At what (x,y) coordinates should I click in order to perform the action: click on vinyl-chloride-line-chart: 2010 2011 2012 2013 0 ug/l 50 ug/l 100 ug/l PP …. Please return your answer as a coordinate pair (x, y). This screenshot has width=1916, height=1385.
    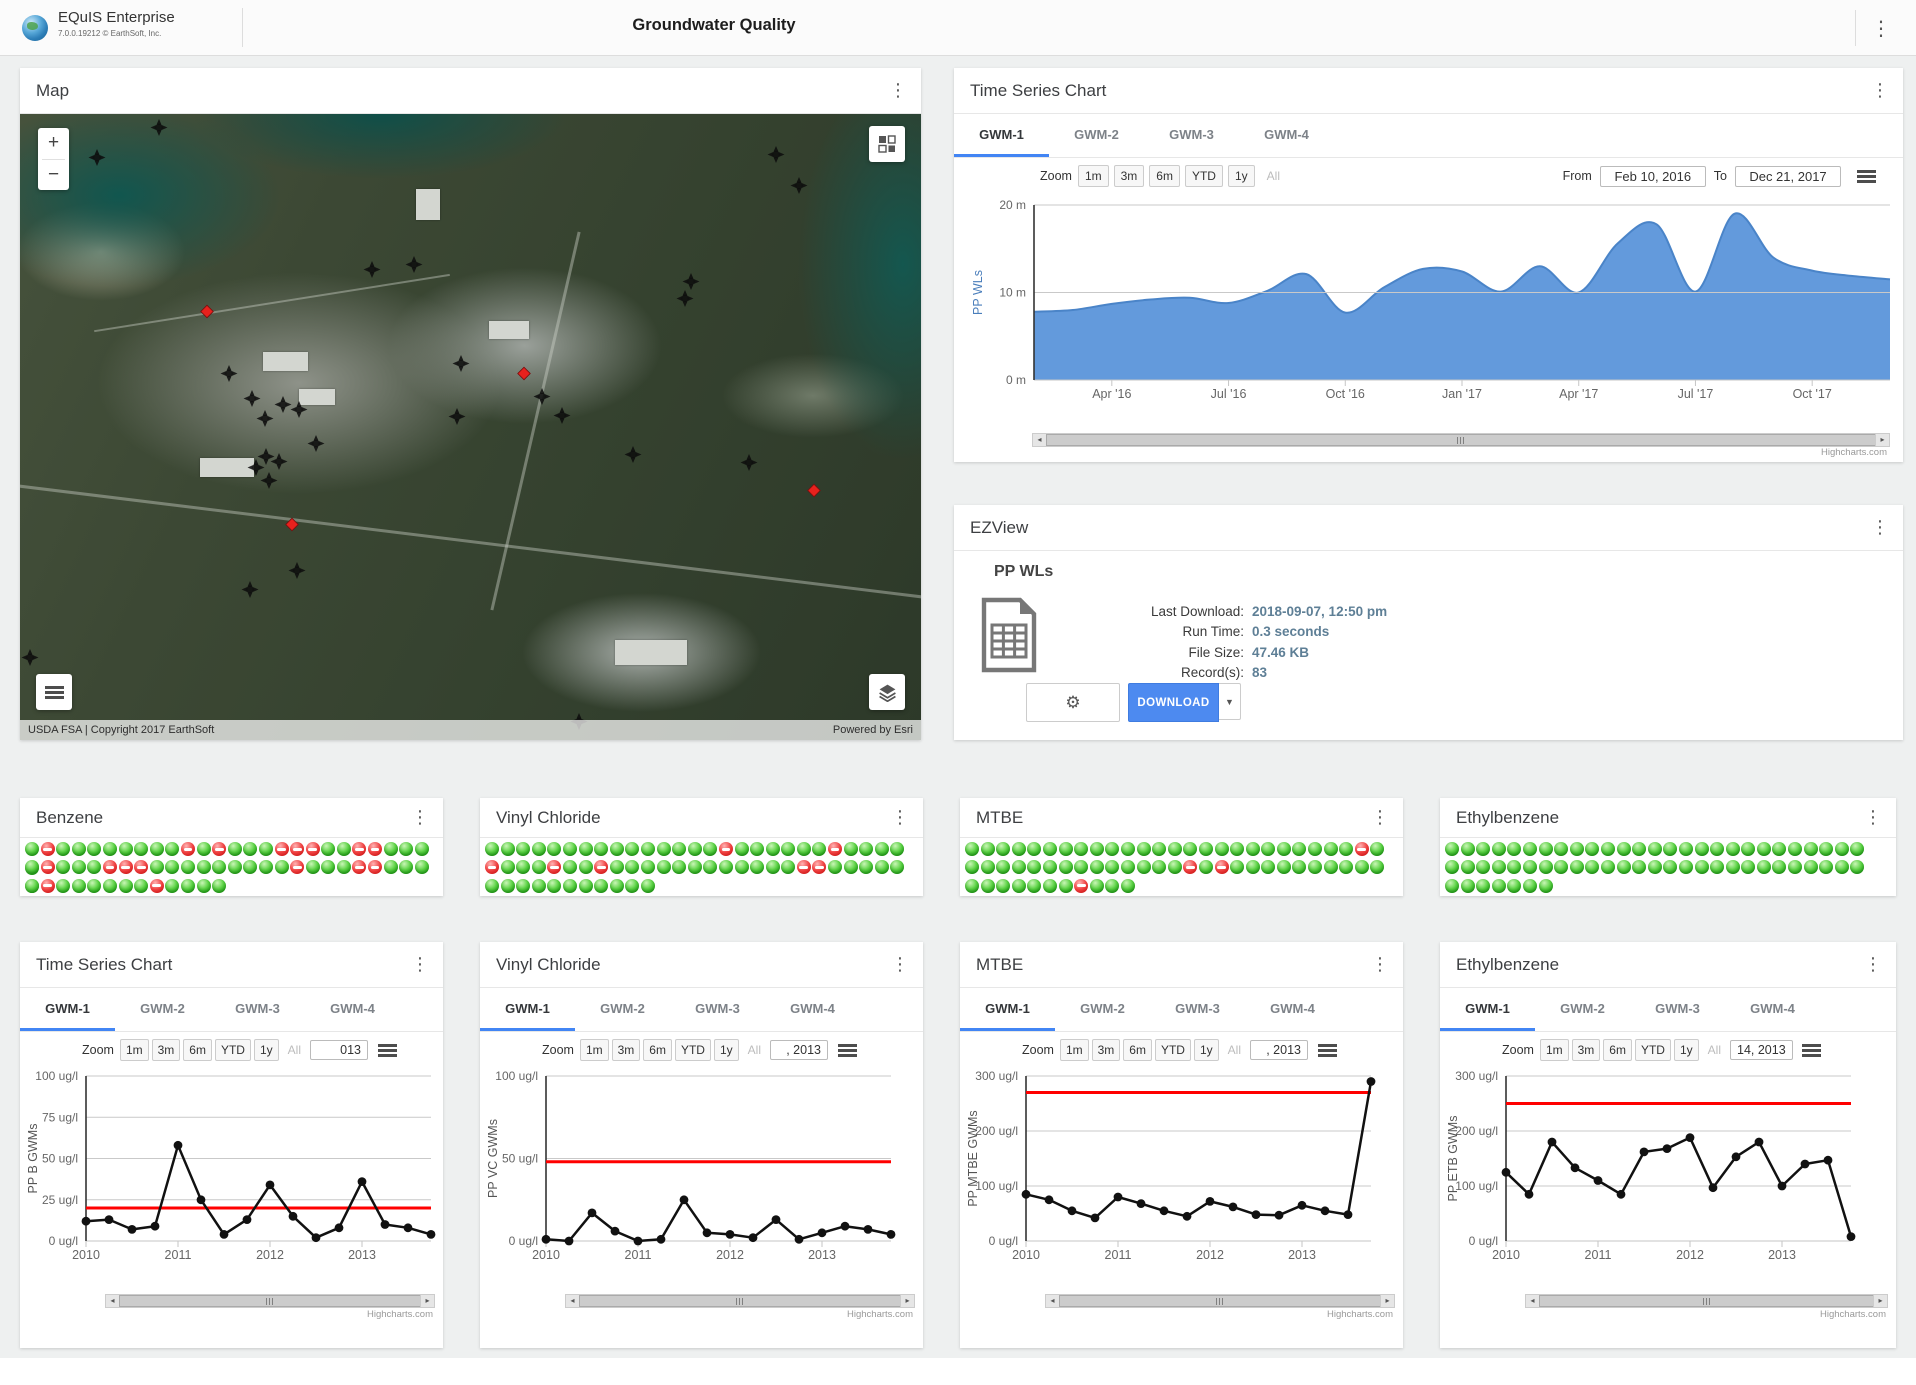
    Looking at the image, I should click on (691, 1167).